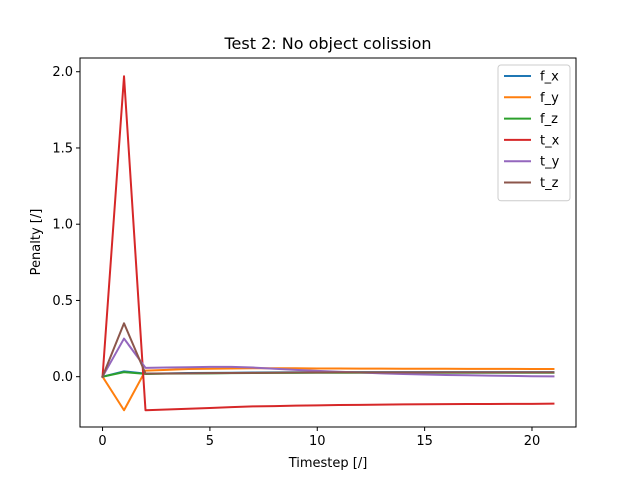  I want to click on x-axis-label: Timestep [/], so click(328, 463).